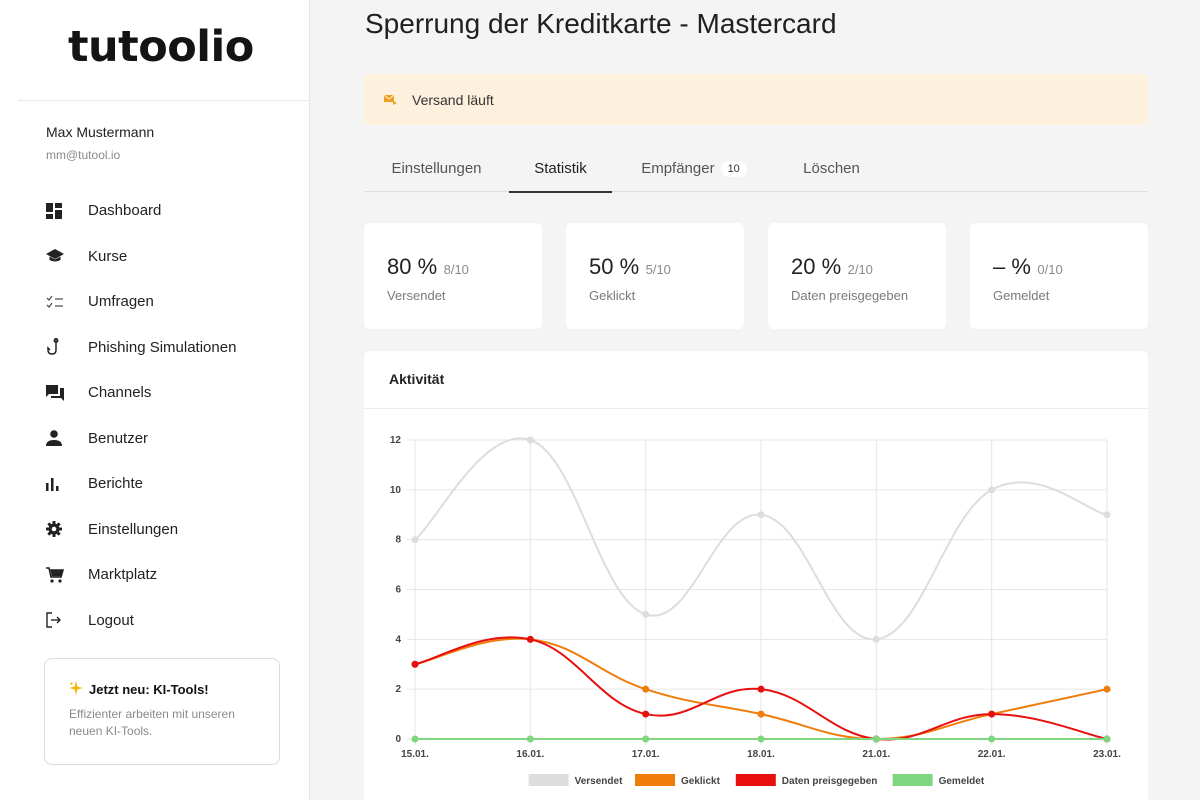 The height and width of the screenshot is (800, 1200). What do you see at coordinates (171, 621) in the screenshot?
I see `sidebar-item-logout: Logout` at bounding box center [171, 621].